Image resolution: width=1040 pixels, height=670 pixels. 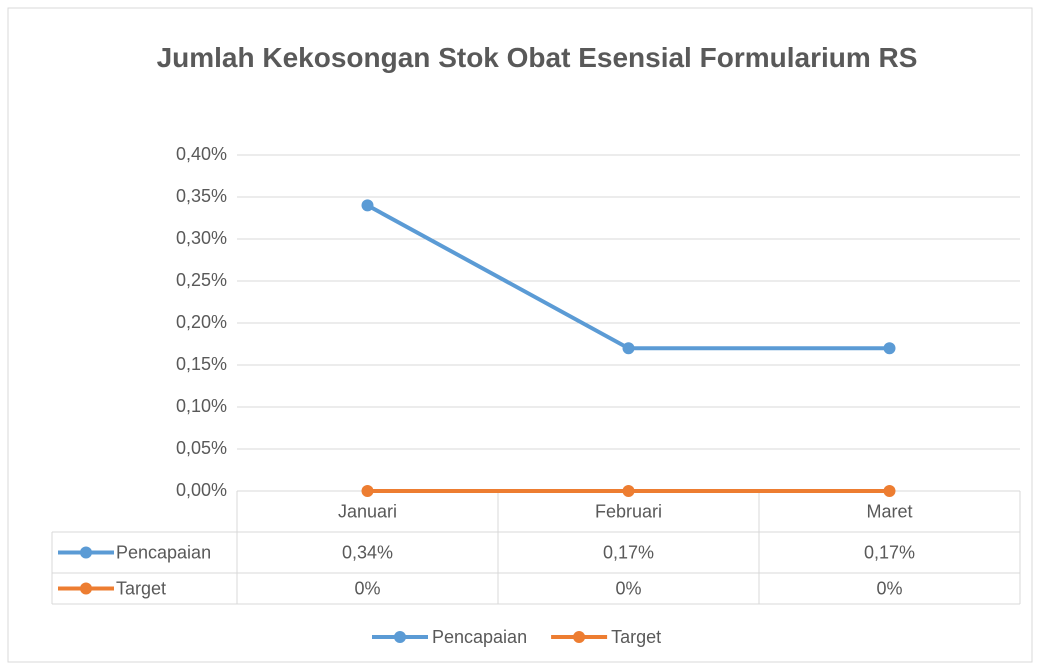 I want to click on y-tick-label: 0,40%, so click(x=201, y=154).